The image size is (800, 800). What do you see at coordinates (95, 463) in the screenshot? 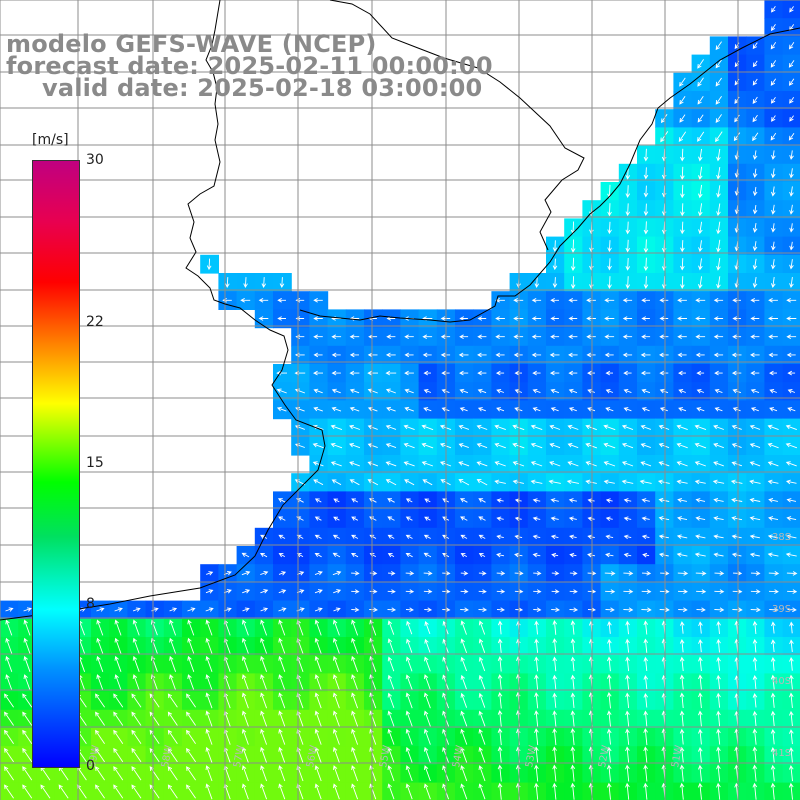
I see `colorbar-tick-label: 15` at bounding box center [95, 463].